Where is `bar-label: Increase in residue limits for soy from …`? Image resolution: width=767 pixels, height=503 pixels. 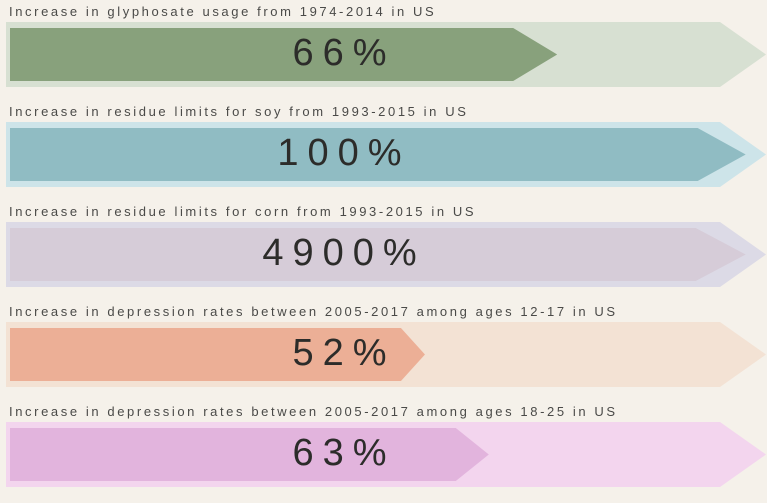 bar-label: Increase in residue limits for soy from … is located at coordinates (239, 111).